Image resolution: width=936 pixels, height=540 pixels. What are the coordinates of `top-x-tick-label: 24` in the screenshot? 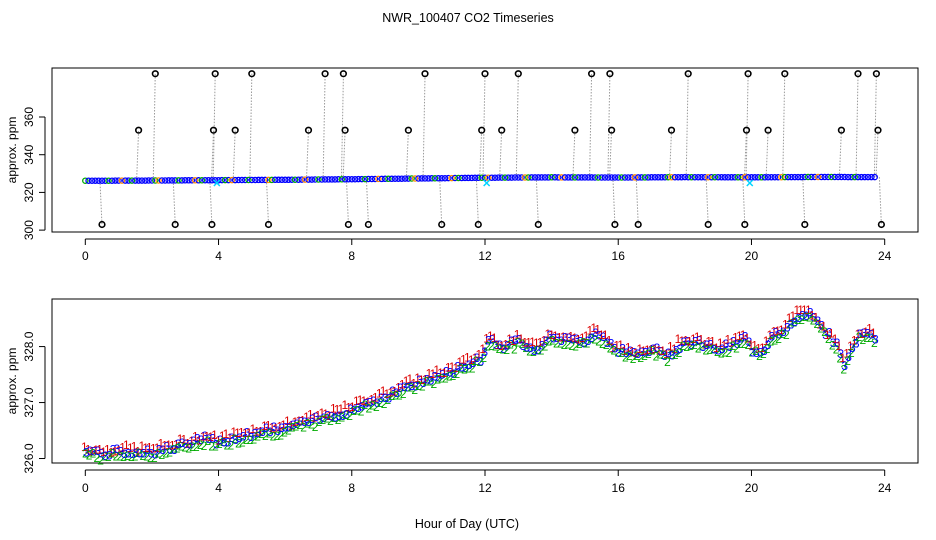 It's located at (885, 256).